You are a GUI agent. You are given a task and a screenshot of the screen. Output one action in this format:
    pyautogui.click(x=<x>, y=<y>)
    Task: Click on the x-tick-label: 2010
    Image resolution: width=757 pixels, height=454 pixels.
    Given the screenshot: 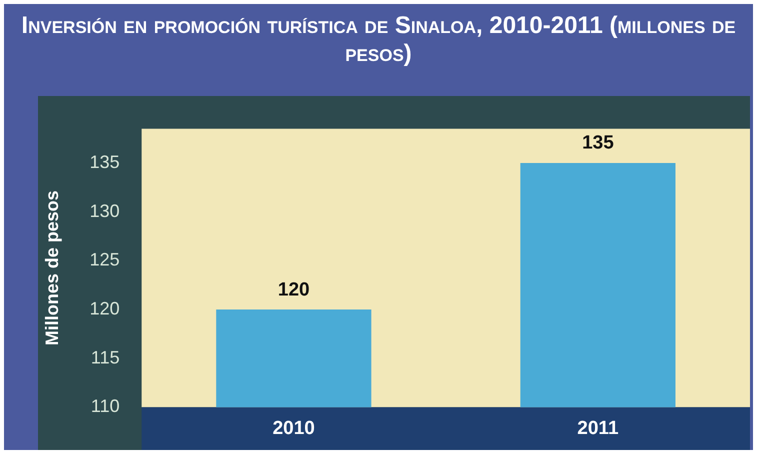 What is the action you would take?
    pyautogui.click(x=293, y=428)
    